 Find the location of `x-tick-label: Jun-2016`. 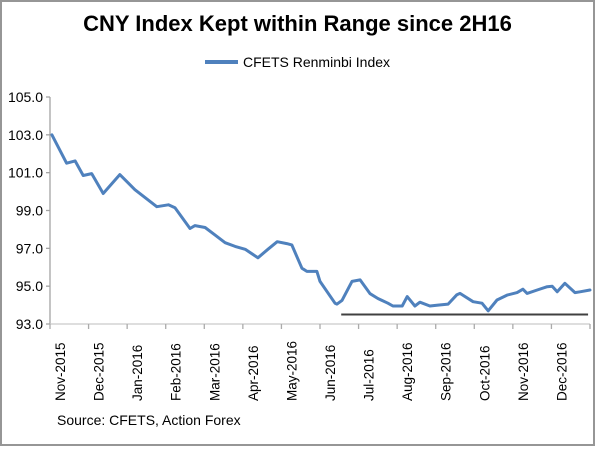

x-tick-label: Jun-2016 is located at coordinates (330, 373).